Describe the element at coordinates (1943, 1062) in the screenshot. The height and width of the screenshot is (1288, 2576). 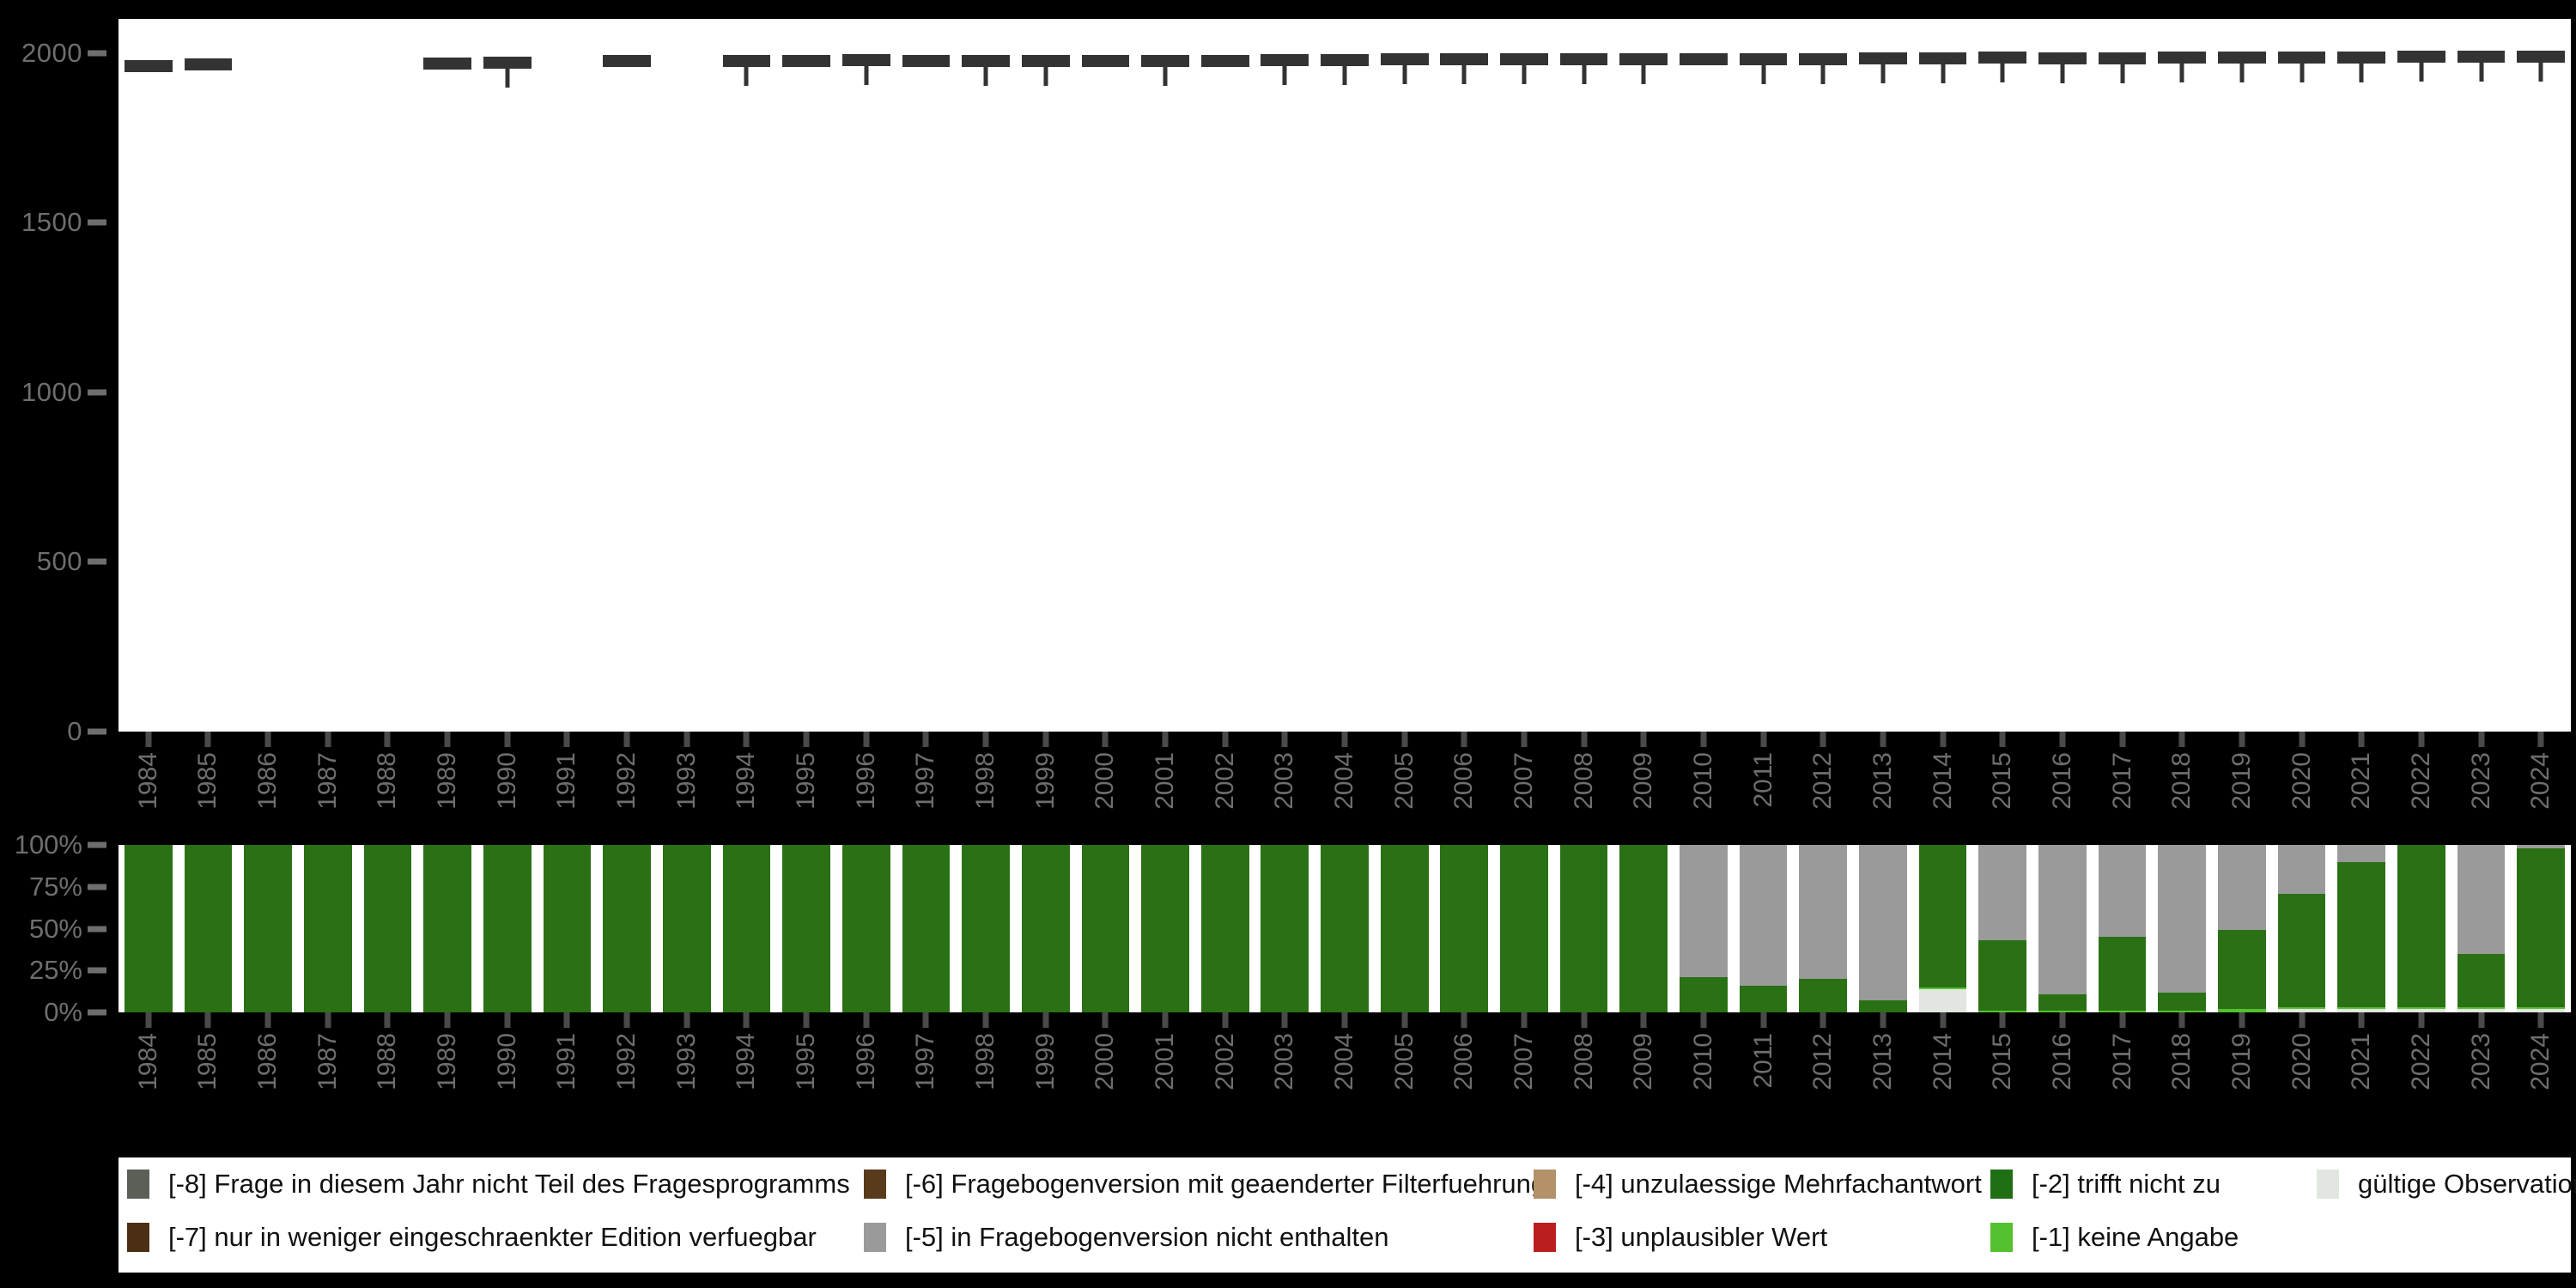
I see `bottom-x-tick-label: 2014` at that location.